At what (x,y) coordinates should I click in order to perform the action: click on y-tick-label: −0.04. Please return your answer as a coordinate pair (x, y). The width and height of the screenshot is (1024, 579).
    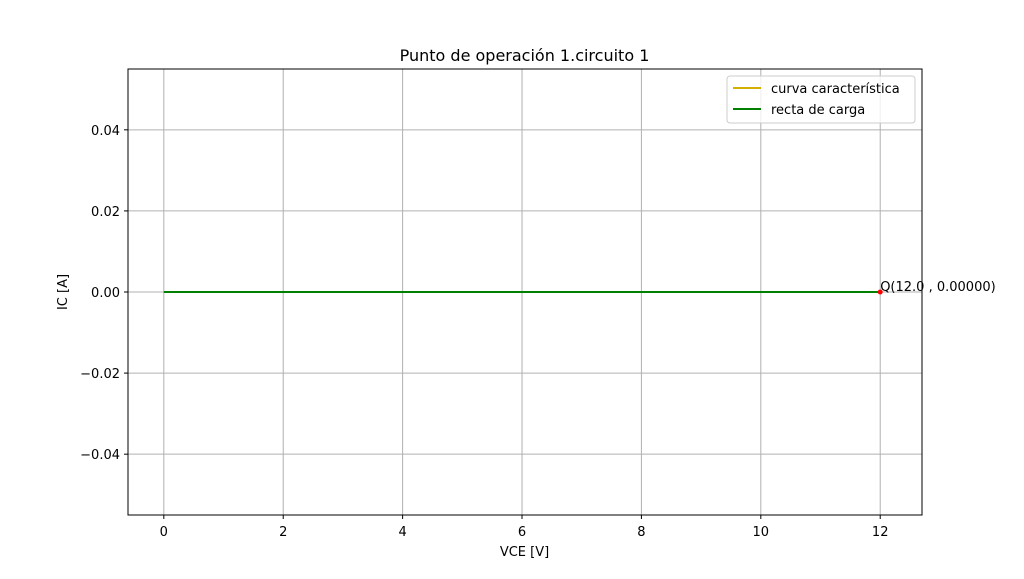
    Looking at the image, I should click on (100, 455).